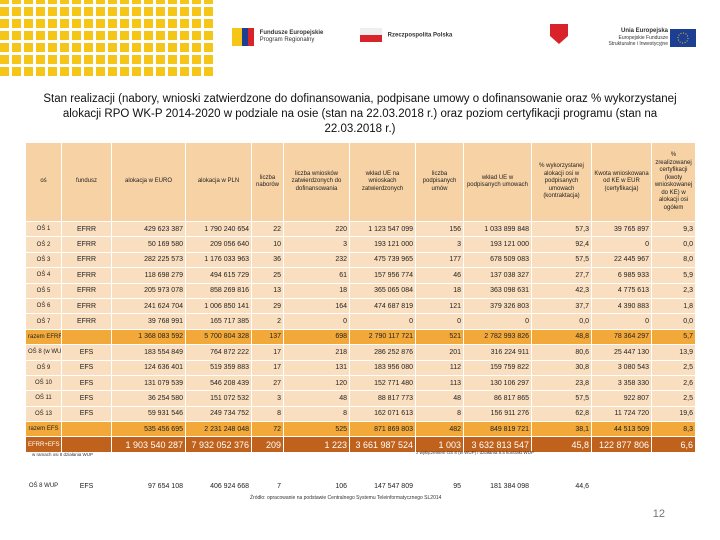  Describe the element at coordinates (43, 383) in the screenshot. I see `table-cell: OŚ 10` at that location.